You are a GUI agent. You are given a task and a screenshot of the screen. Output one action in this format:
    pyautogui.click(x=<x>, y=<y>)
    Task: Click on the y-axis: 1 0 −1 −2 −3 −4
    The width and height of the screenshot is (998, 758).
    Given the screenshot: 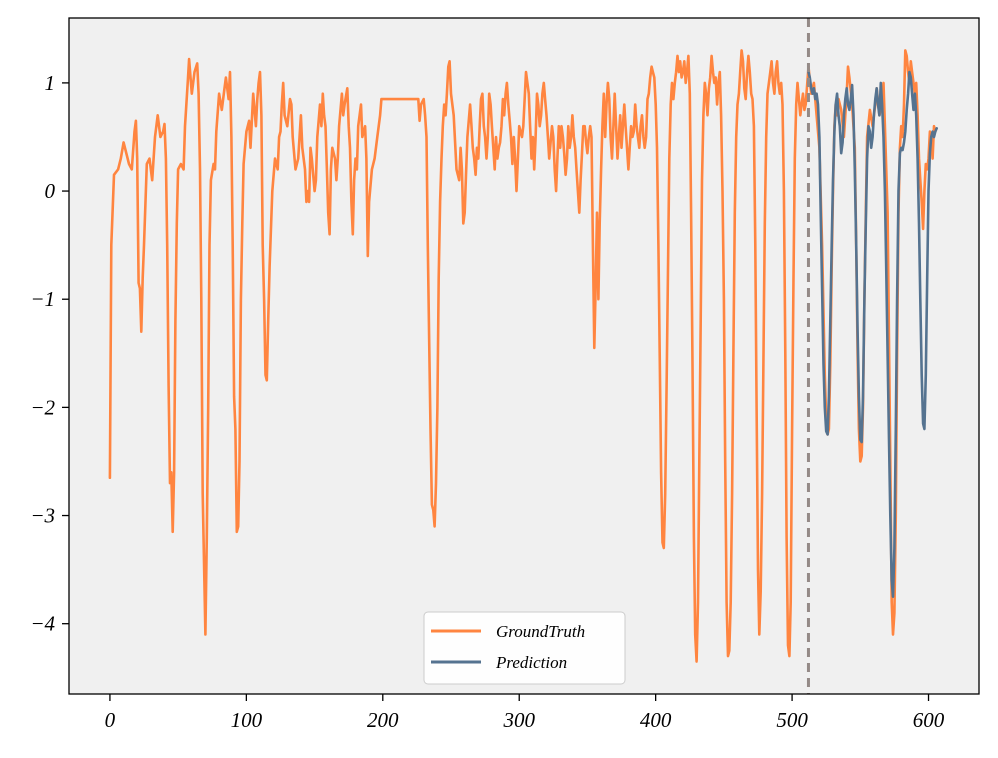 What is the action you would take?
    pyautogui.click(x=49, y=353)
    